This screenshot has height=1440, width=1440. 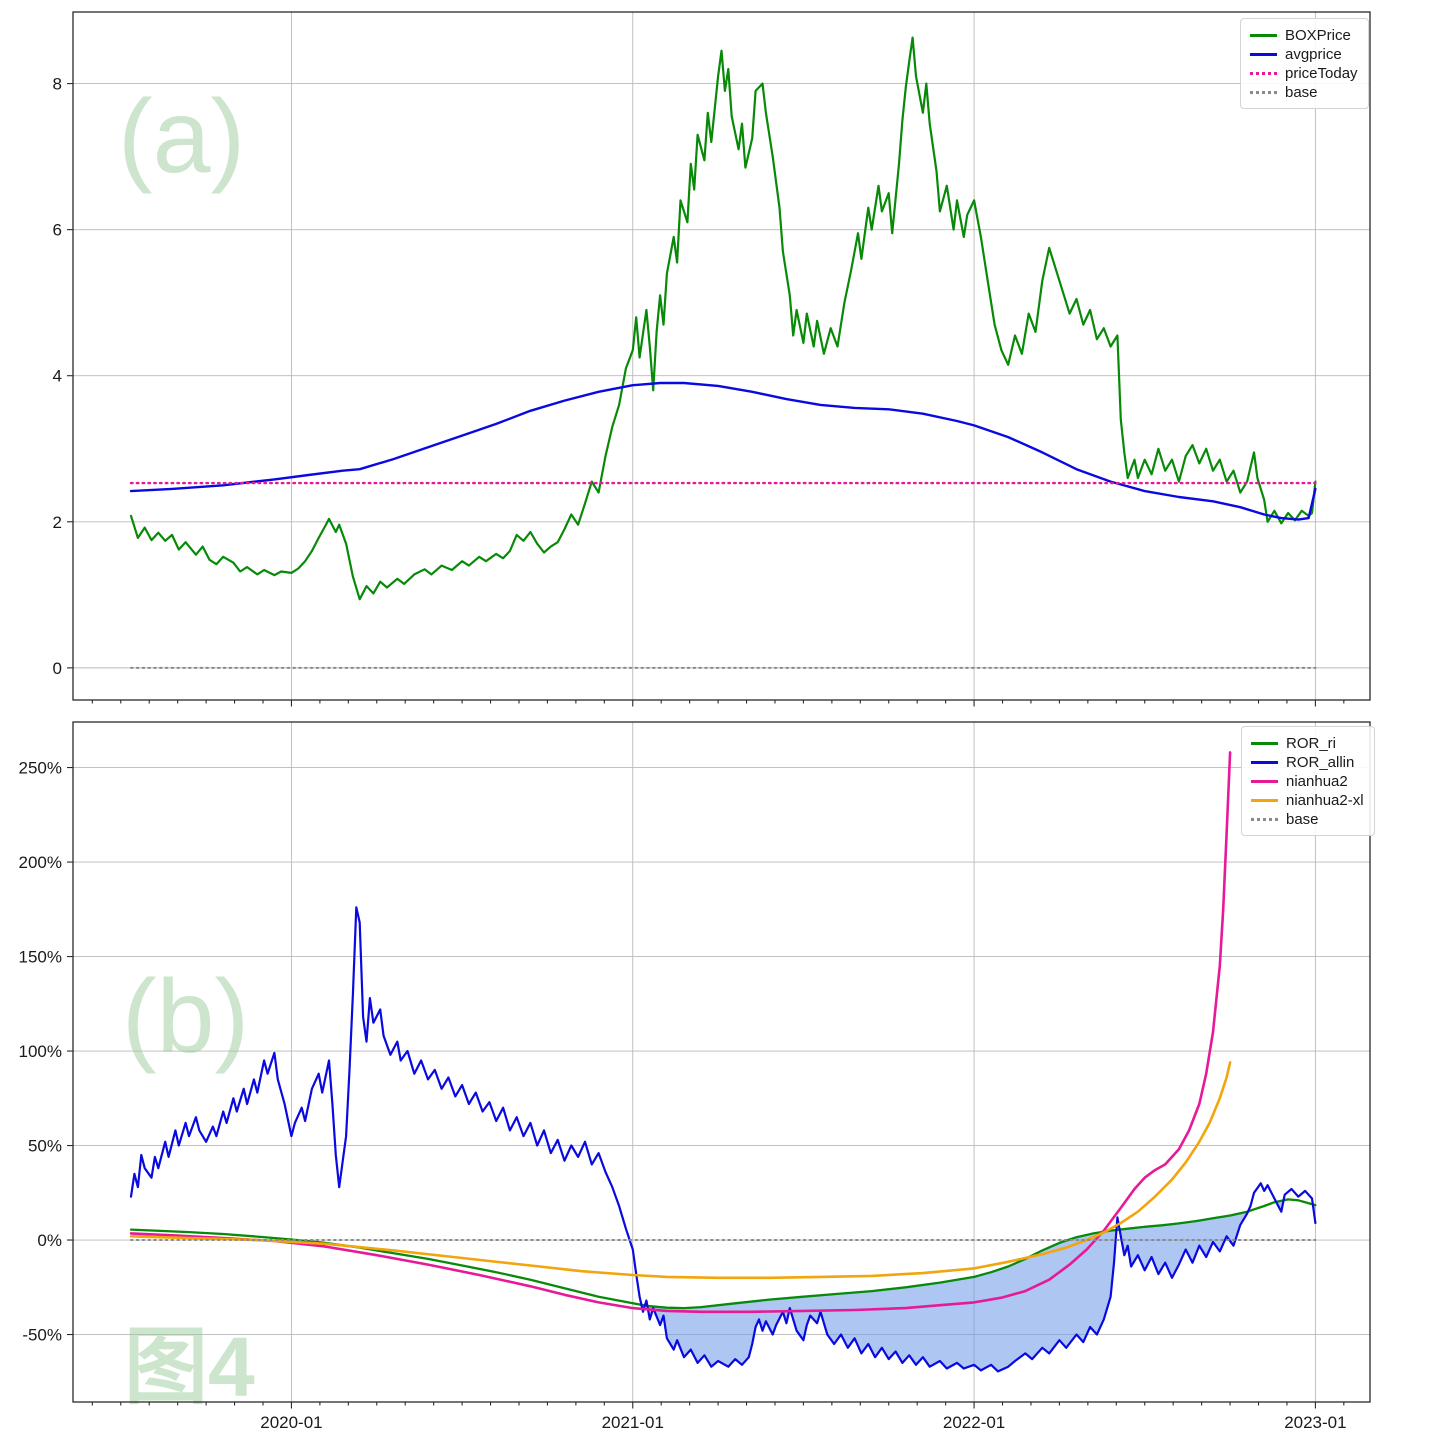 What do you see at coordinates (181, 137) in the screenshot?
I see `watermark-panel-a: (a)` at bounding box center [181, 137].